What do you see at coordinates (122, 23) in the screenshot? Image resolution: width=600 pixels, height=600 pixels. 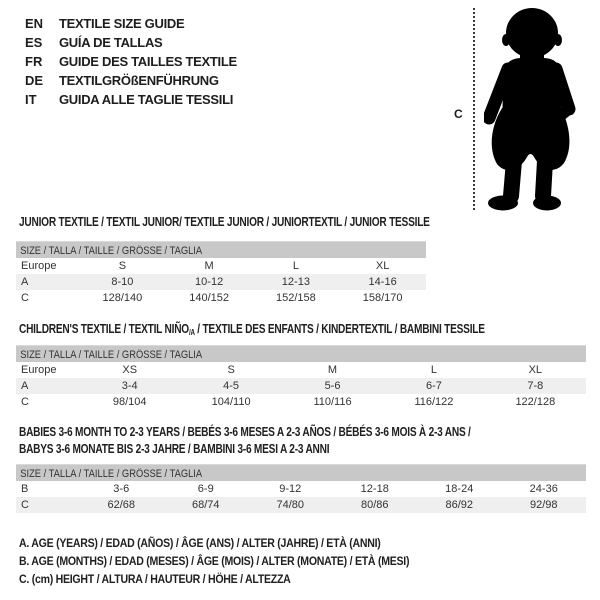 I see `language-label: TEXTILE SIZE GUIDE` at bounding box center [122, 23].